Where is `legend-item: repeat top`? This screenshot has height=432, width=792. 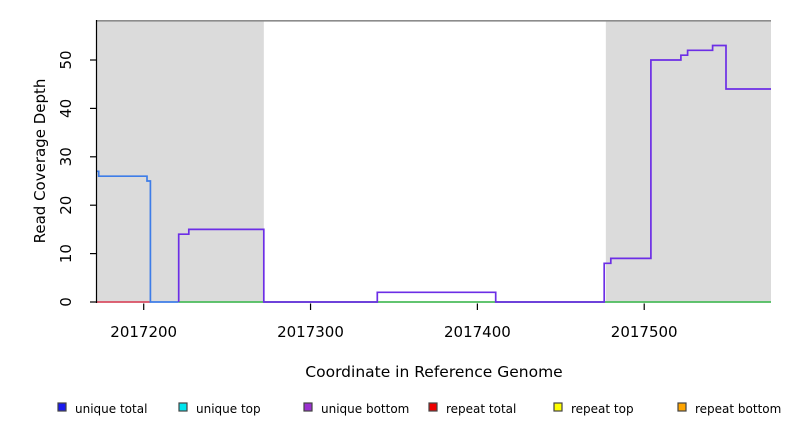
legend-item: repeat top is located at coordinates (593, 409).